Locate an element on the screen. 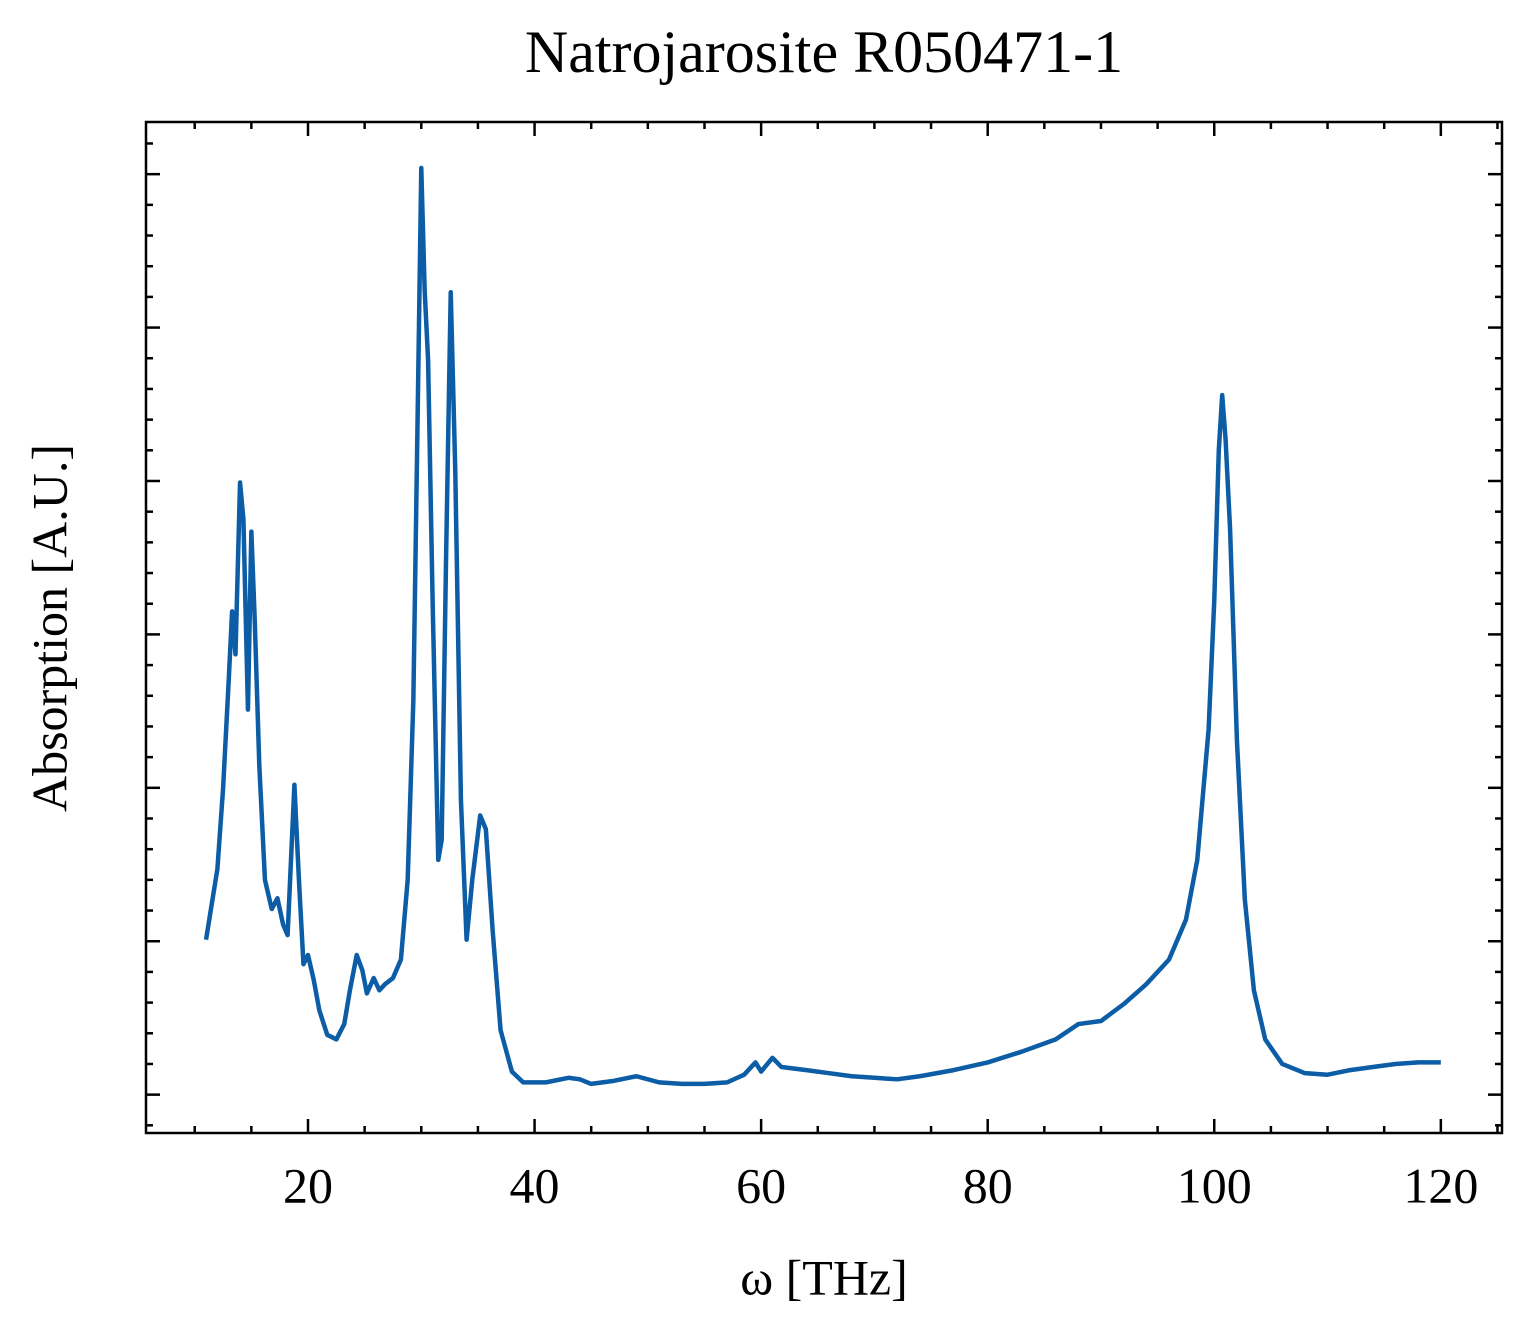 The height and width of the screenshot is (1344, 1527). x-tick-label: 80 is located at coordinates (988, 1185).